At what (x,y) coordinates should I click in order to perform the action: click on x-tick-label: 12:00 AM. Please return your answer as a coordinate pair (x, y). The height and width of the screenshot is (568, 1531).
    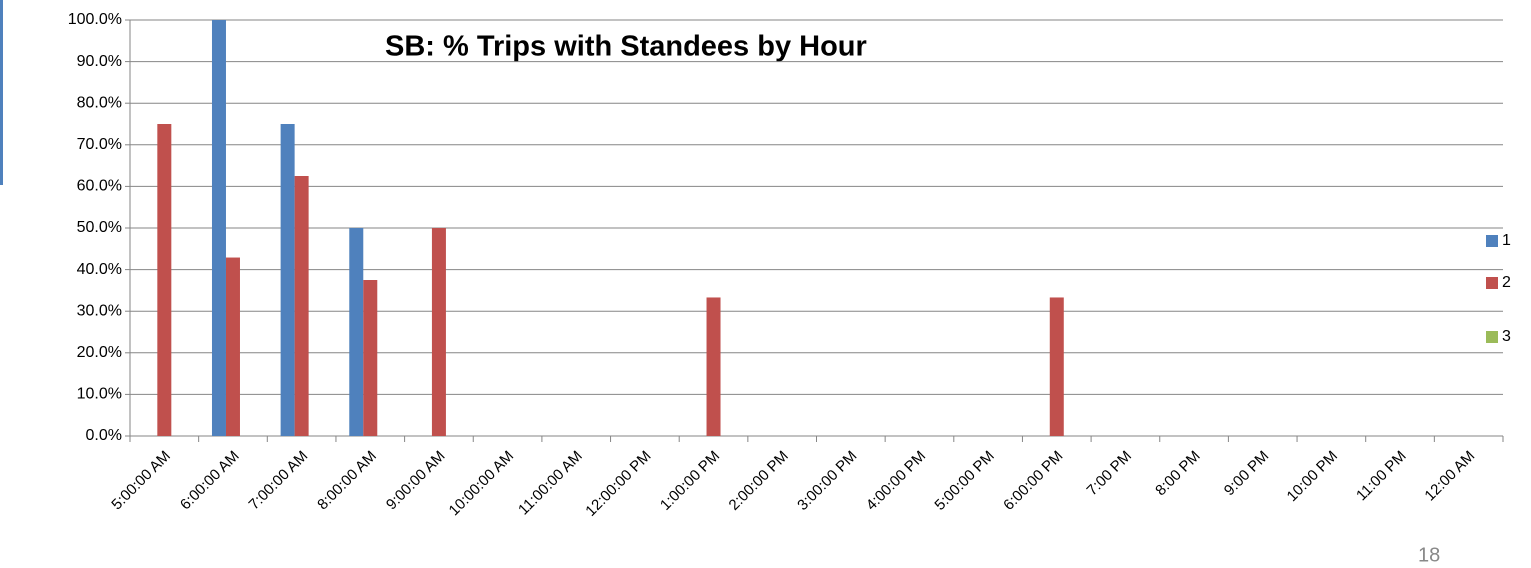
    Looking at the image, I should click on (1449, 476).